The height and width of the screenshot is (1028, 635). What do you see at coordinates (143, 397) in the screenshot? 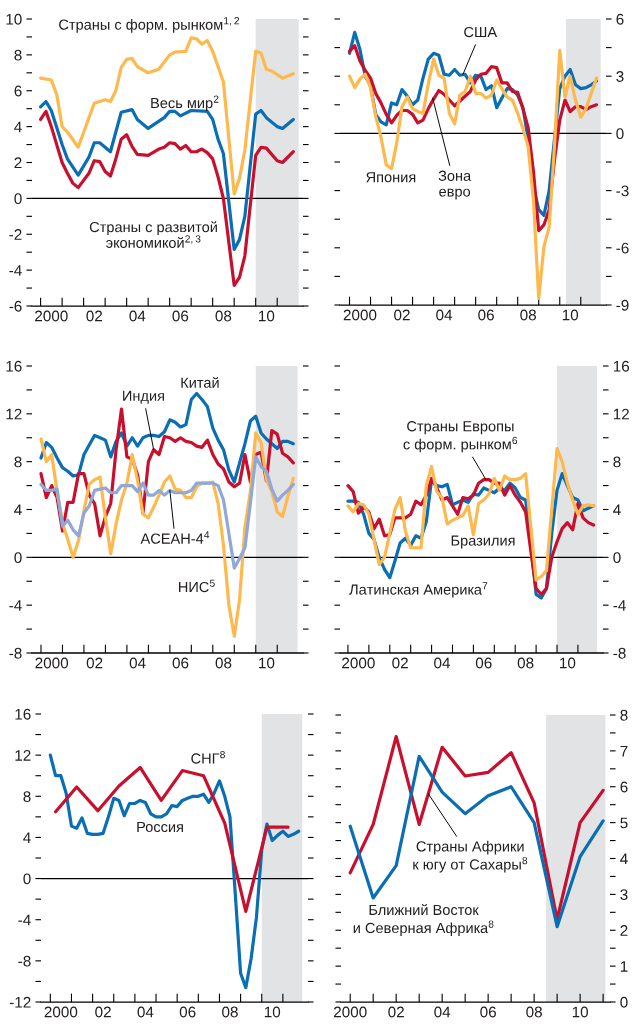
I see `annotation: Индия` at bounding box center [143, 397].